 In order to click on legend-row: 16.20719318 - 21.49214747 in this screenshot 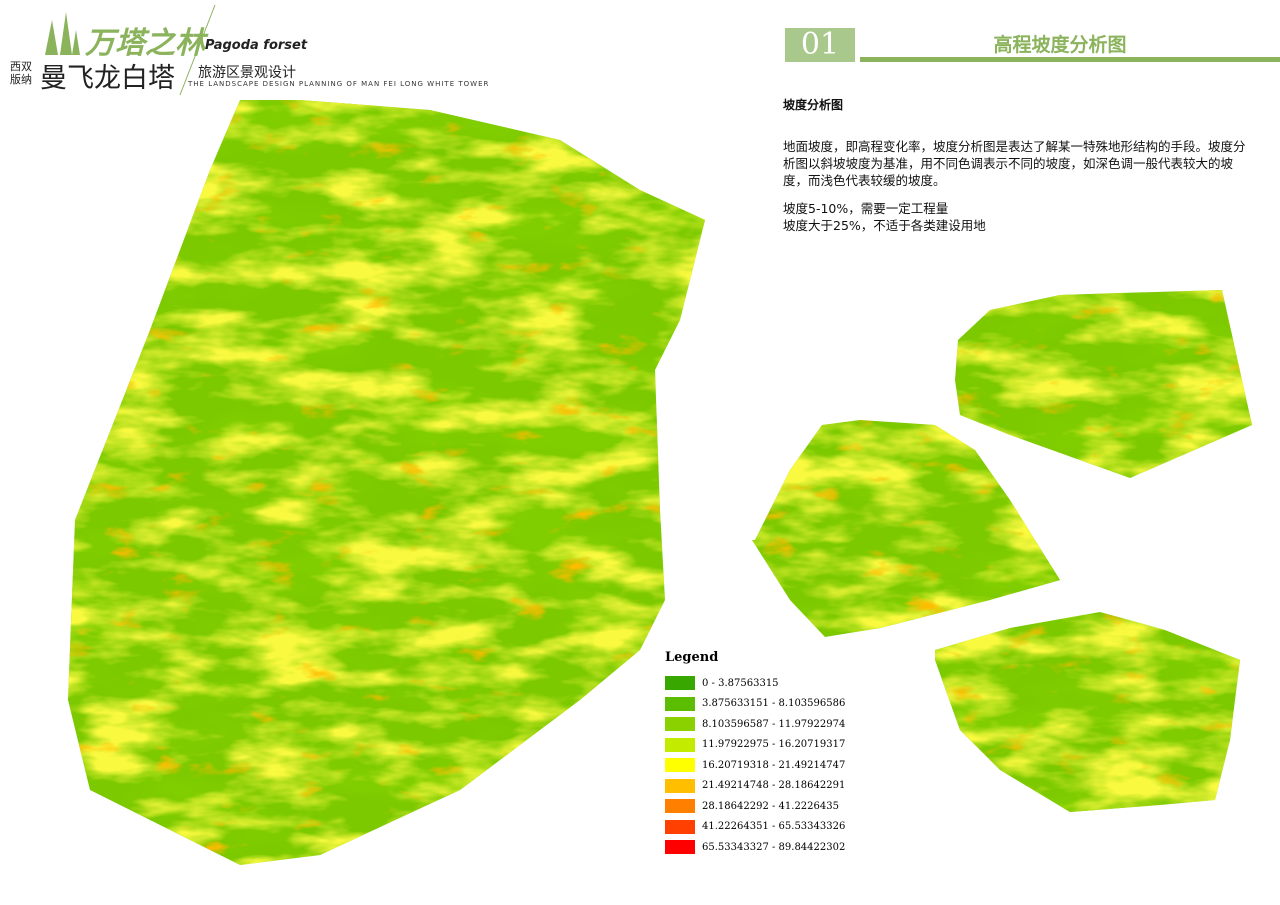, I will do `click(755, 765)`.